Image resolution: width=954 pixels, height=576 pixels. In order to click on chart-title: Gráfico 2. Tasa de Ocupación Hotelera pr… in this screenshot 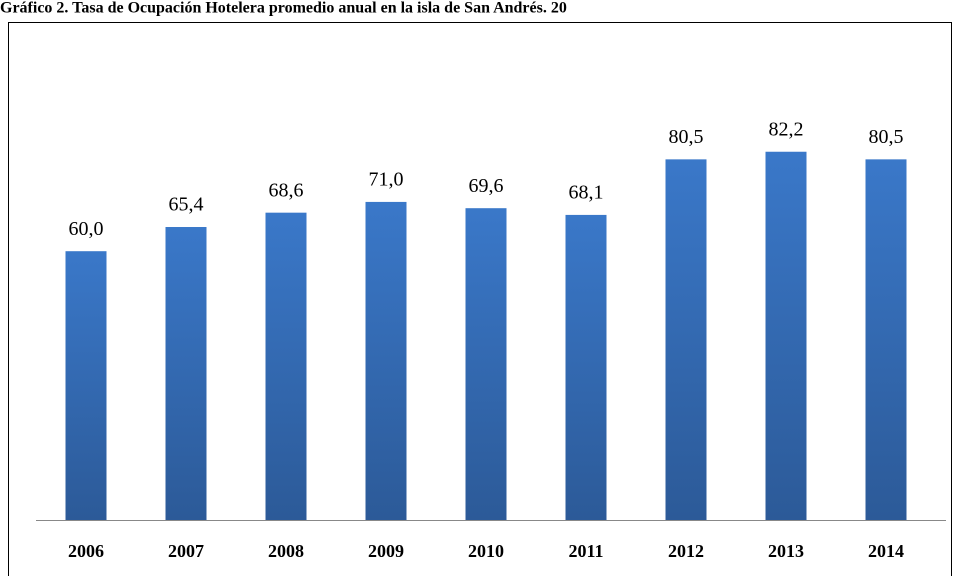, I will do `click(283, 8)`.